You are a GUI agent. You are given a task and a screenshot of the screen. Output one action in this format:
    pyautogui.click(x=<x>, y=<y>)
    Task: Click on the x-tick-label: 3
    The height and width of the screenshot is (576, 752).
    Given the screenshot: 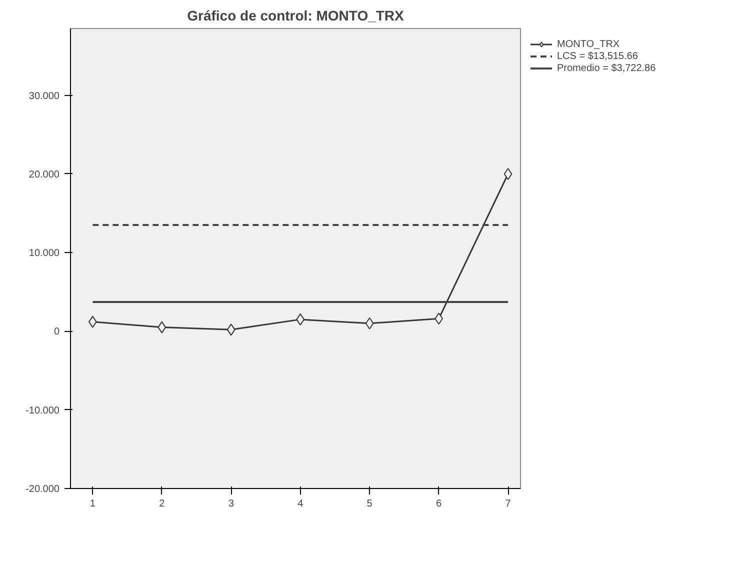 What is the action you would take?
    pyautogui.click(x=231, y=504)
    